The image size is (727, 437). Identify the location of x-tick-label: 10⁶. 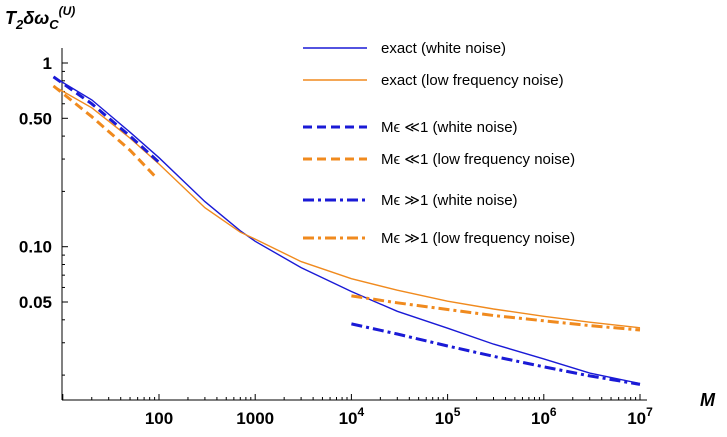
(544, 416).